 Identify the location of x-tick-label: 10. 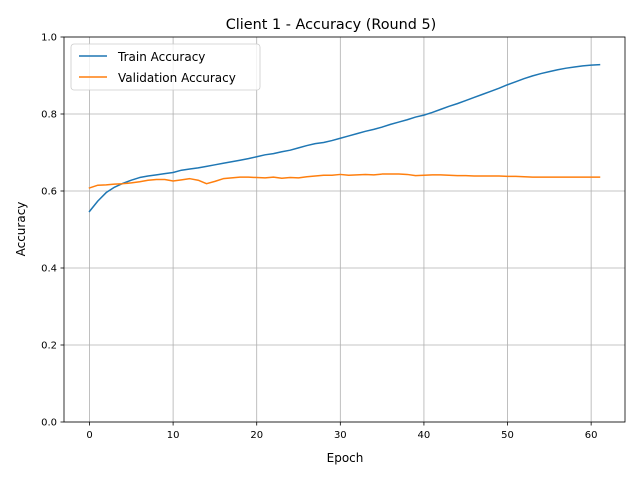
(173, 435).